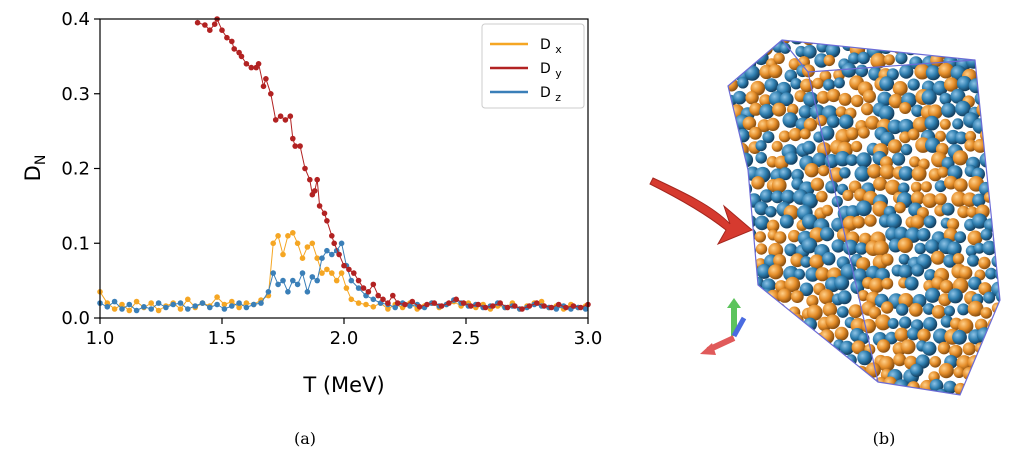 This screenshot has width=1026, height=451. I want to click on y-tick-label: 0.4, so click(75, 19).